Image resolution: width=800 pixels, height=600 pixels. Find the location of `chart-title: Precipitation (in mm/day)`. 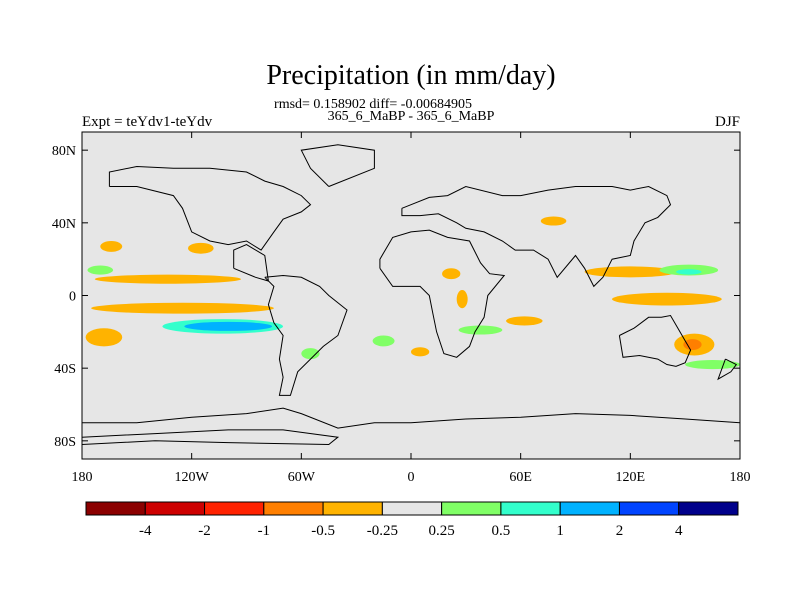

chart-title: Precipitation (in mm/day) is located at coordinates (410, 75).